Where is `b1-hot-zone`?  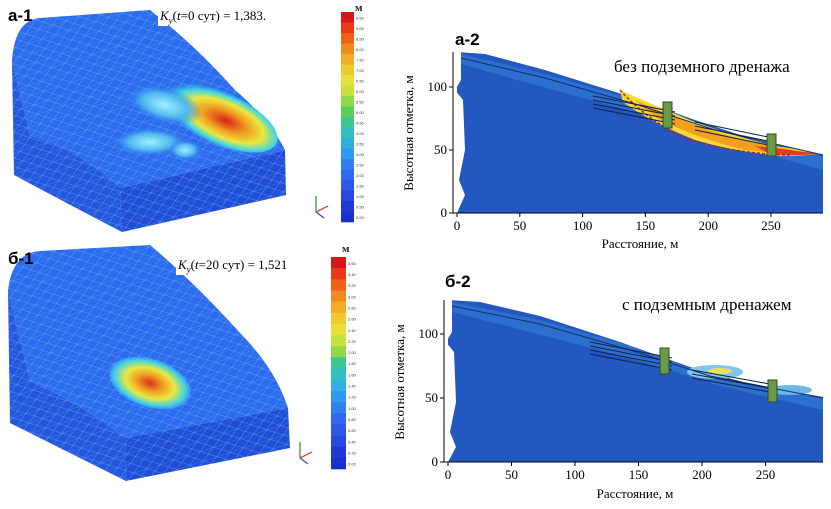
b1-hot-zone is located at coordinates (150, 383).